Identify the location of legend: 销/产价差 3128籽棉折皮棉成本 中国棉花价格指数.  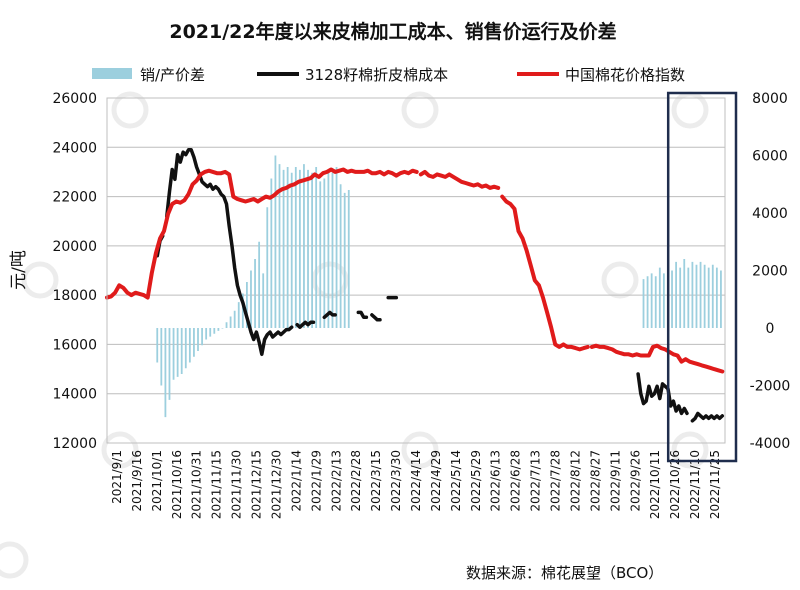
(388, 75).